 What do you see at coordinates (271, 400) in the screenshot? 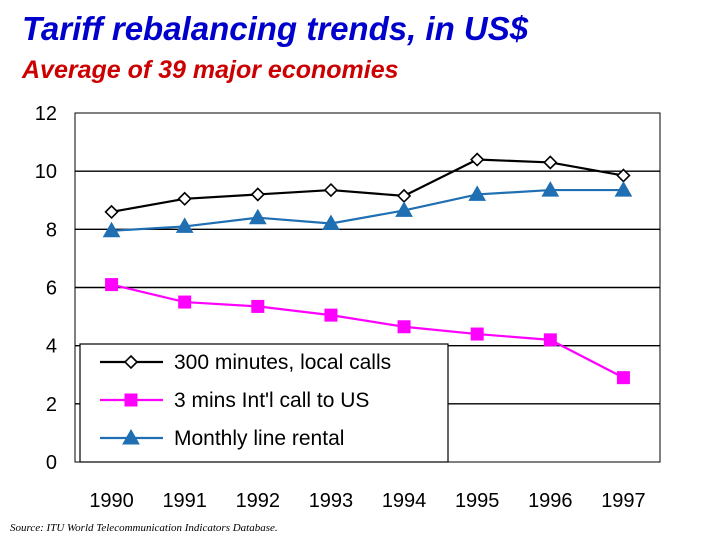
I see `legend-label-intl-call: 3 mins Int'l call to US` at bounding box center [271, 400].